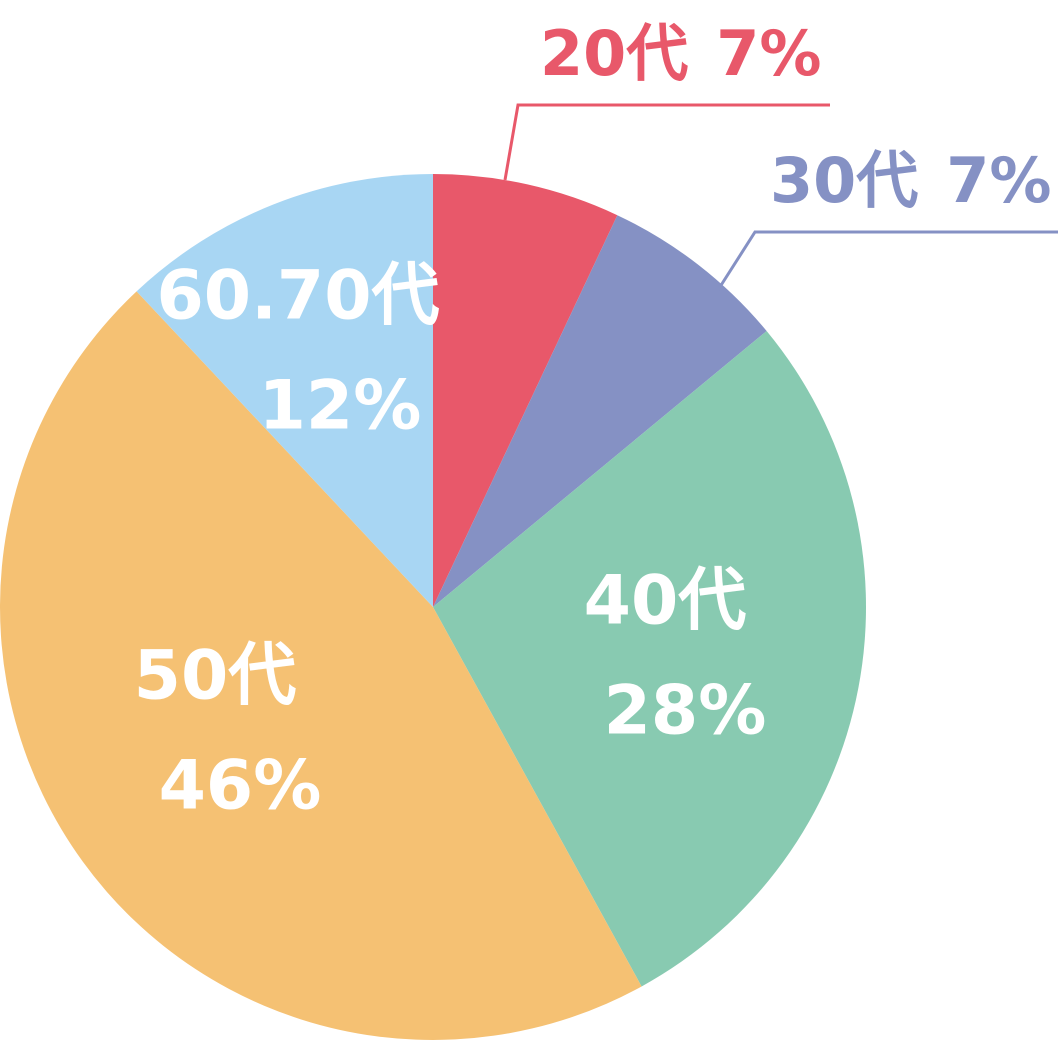 The height and width of the screenshot is (1041, 1061). I want to click on category-label: 30代, so click(844, 180).